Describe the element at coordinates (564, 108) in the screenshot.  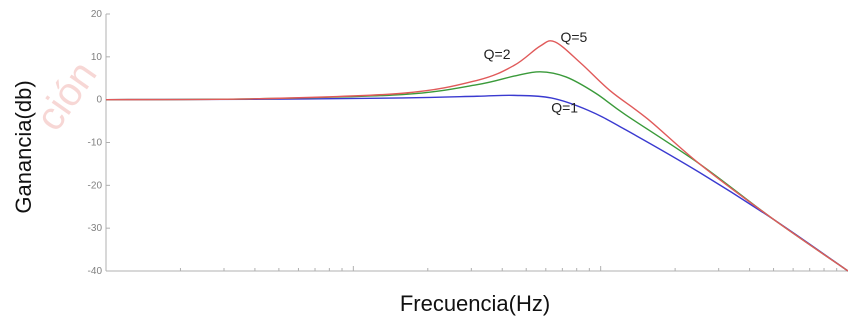
I see `series-label: Q=1` at that location.